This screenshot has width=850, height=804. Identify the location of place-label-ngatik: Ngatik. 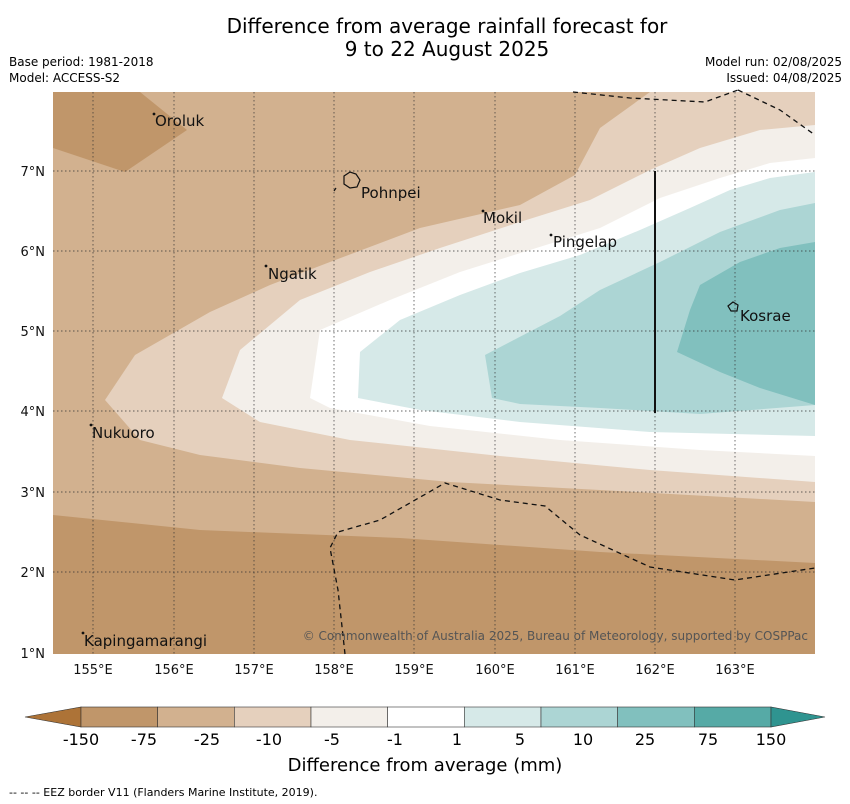
(292, 274).